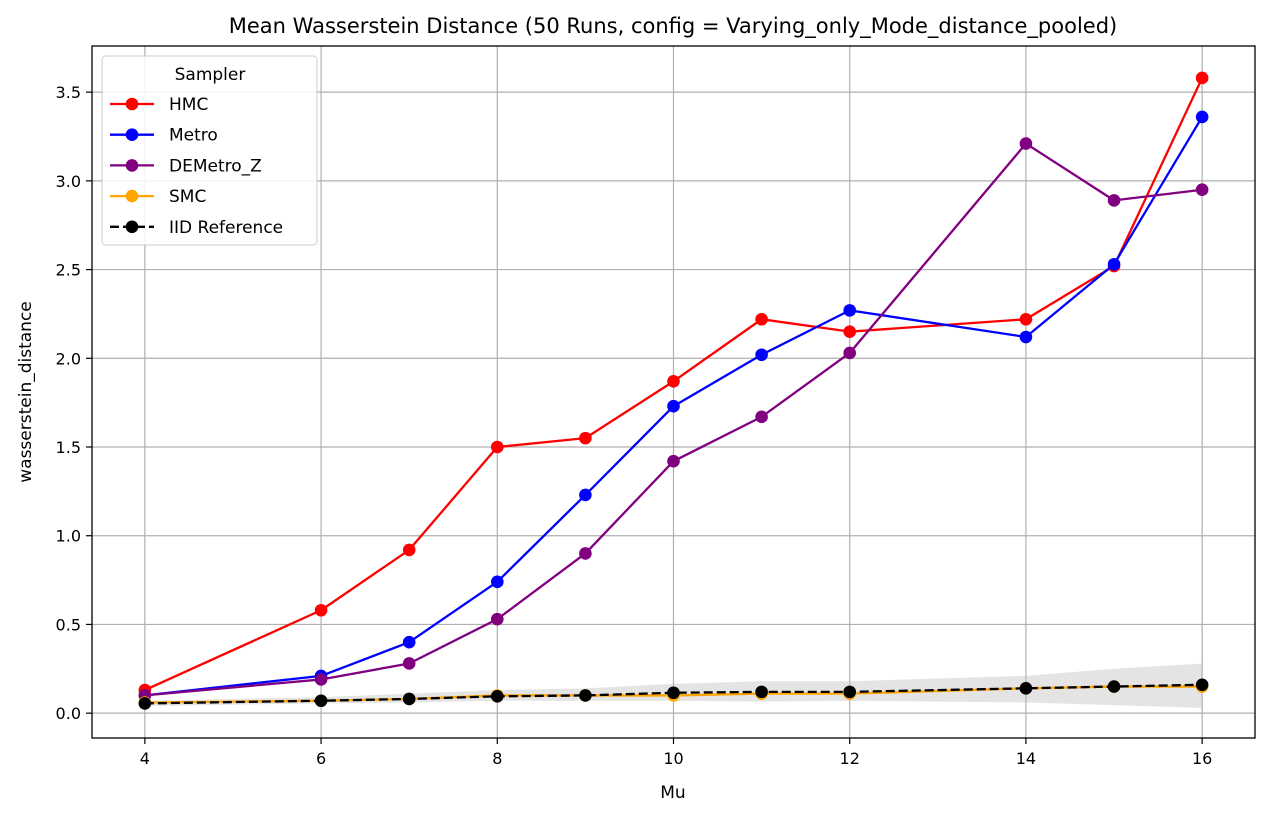 Image resolution: width=1269 pixels, height=821 pixels. I want to click on legend-entry: SMC, so click(158, 197).